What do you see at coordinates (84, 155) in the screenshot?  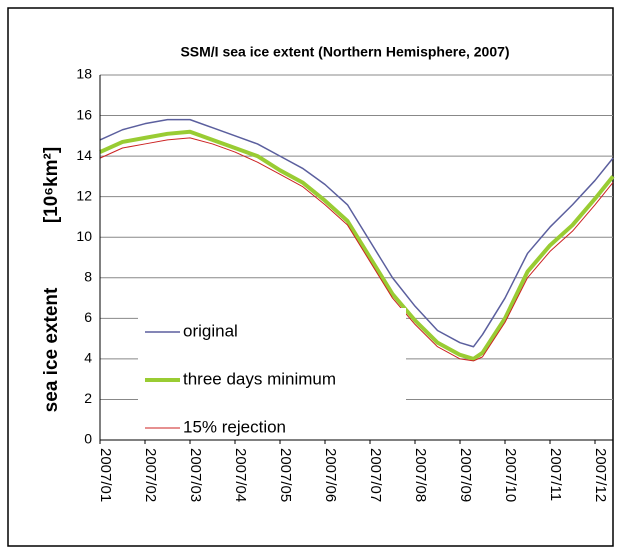 I see `y-tick-label: 14` at bounding box center [84, 155].